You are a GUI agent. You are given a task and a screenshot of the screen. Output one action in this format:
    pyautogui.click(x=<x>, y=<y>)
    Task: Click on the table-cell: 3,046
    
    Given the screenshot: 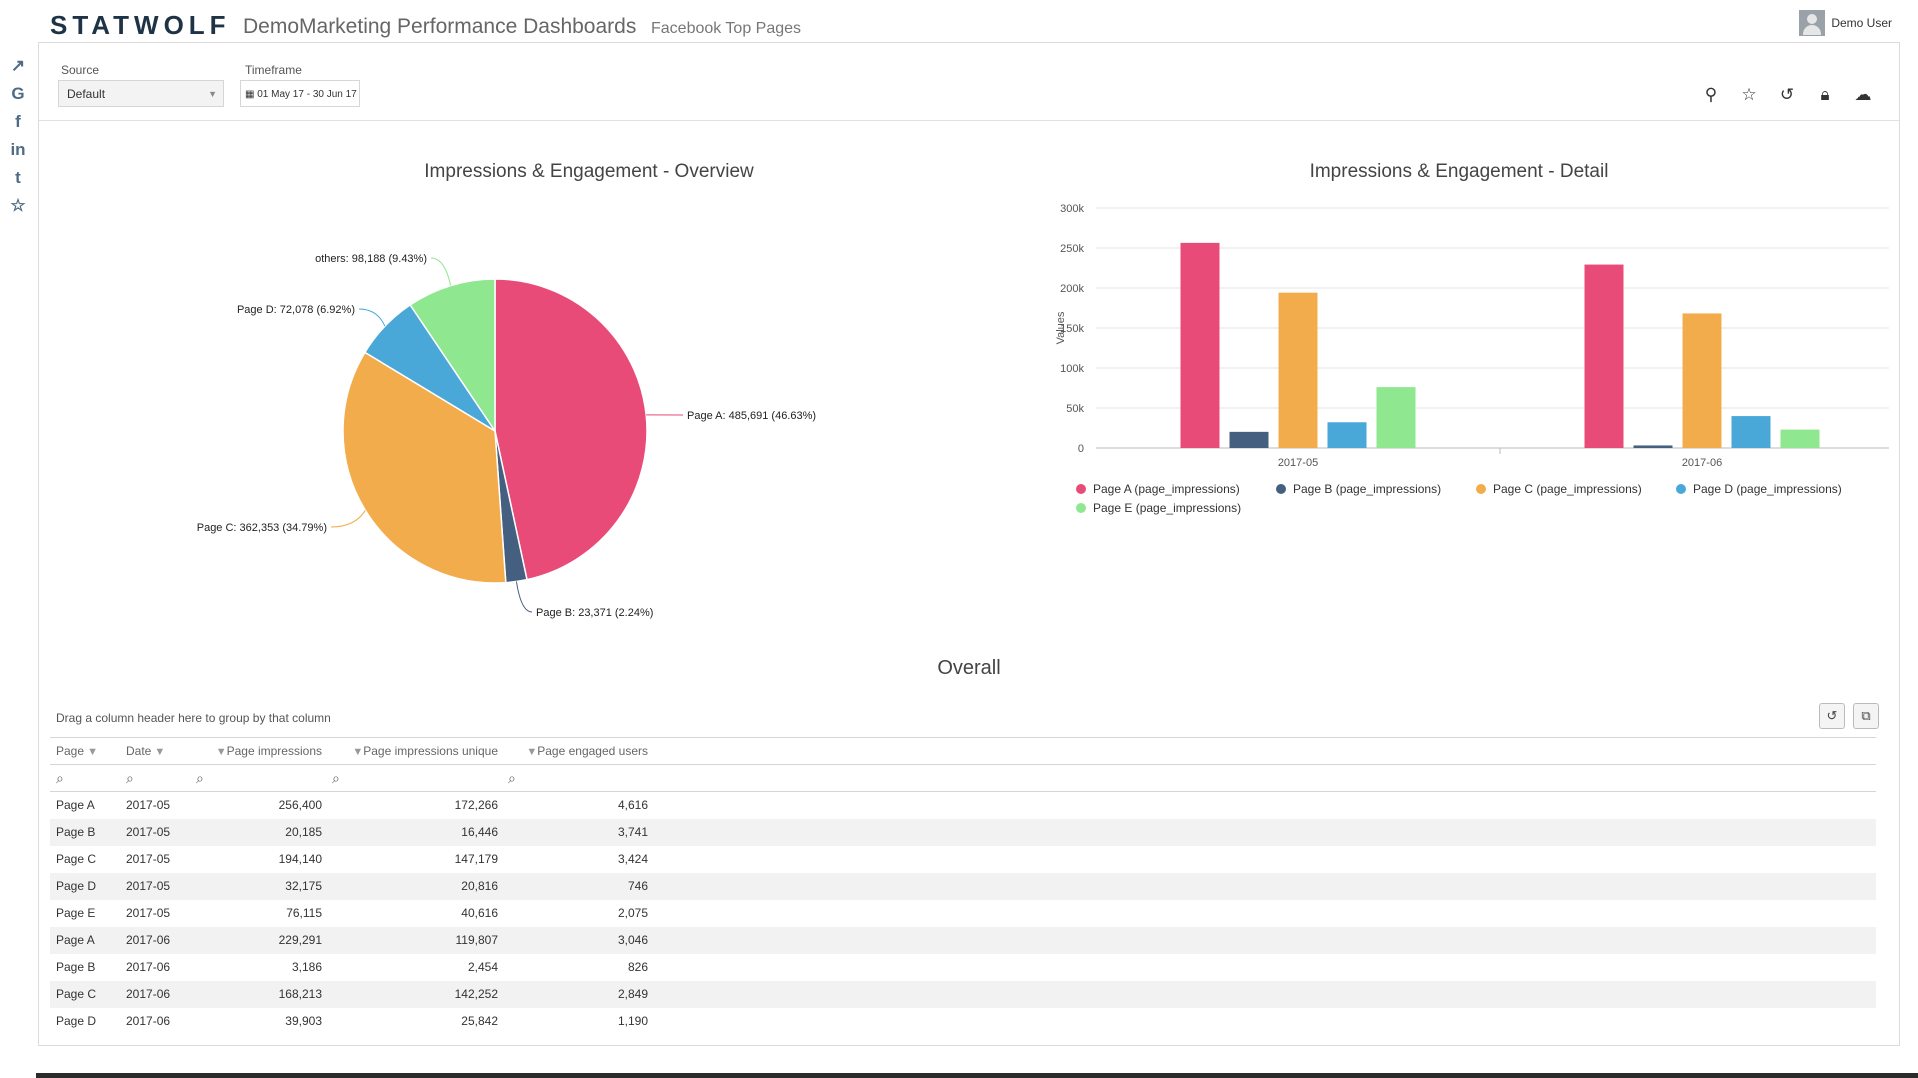 What is the action you would take?
    pyautogui.click(x=632, y=940)
    